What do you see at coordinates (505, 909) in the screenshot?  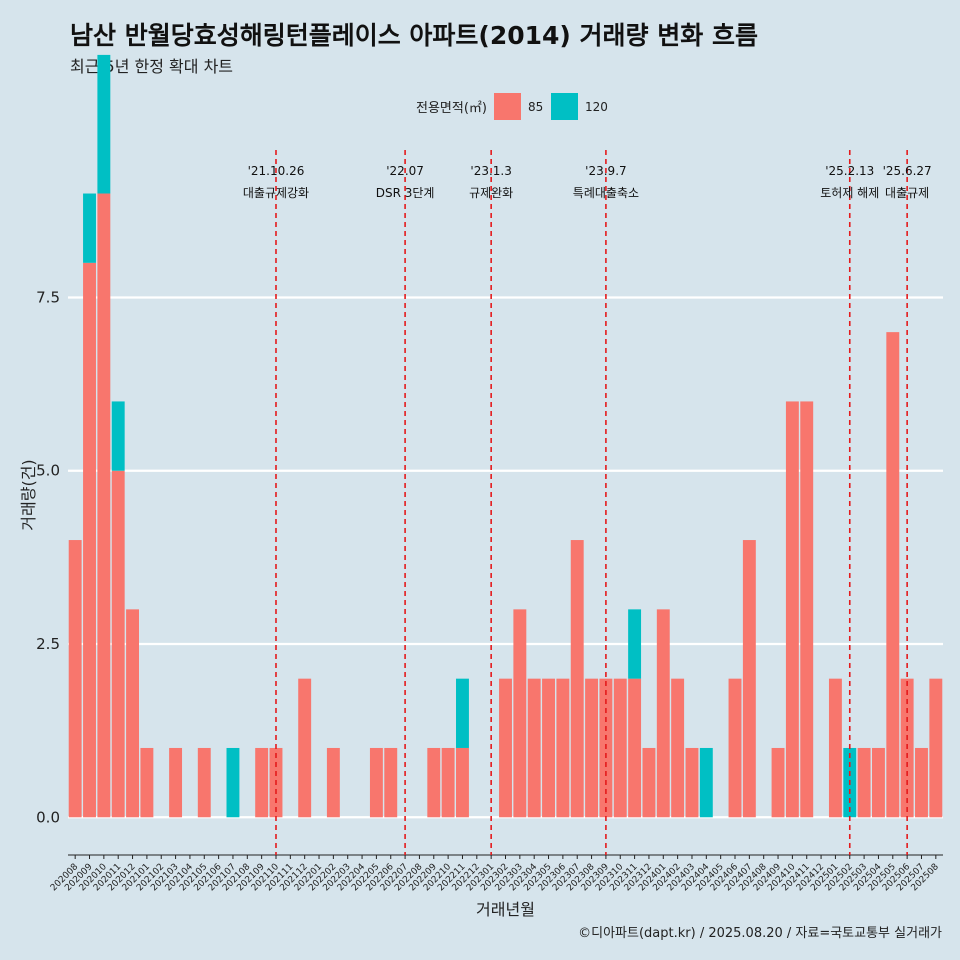 I see `x-axis-title: 거래년월` at bounding box center [505, 909].